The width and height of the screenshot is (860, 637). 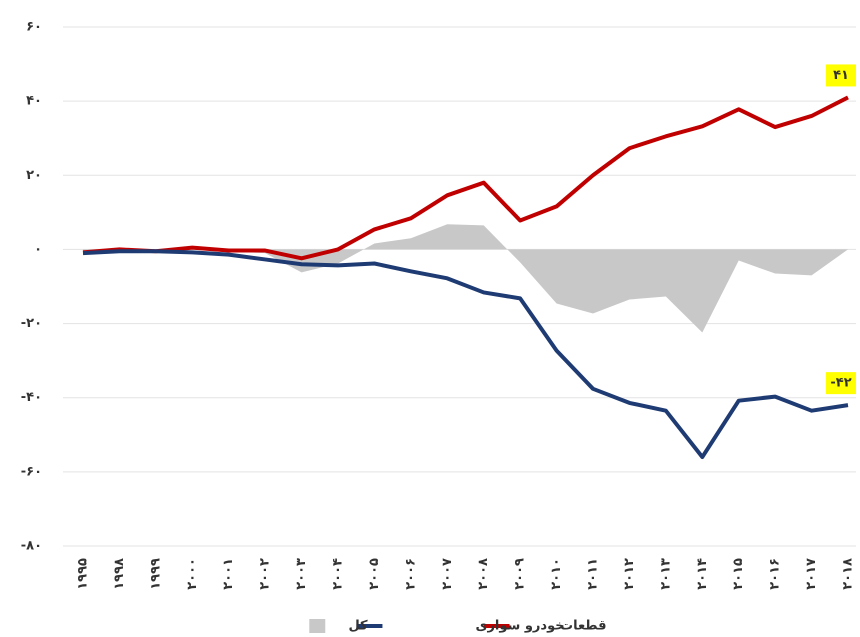 What do you see at coordinates (629, 574) in the screenshot?
I see `x-tick-label: ۲۰۱۲` at bounding box center [629, 574].